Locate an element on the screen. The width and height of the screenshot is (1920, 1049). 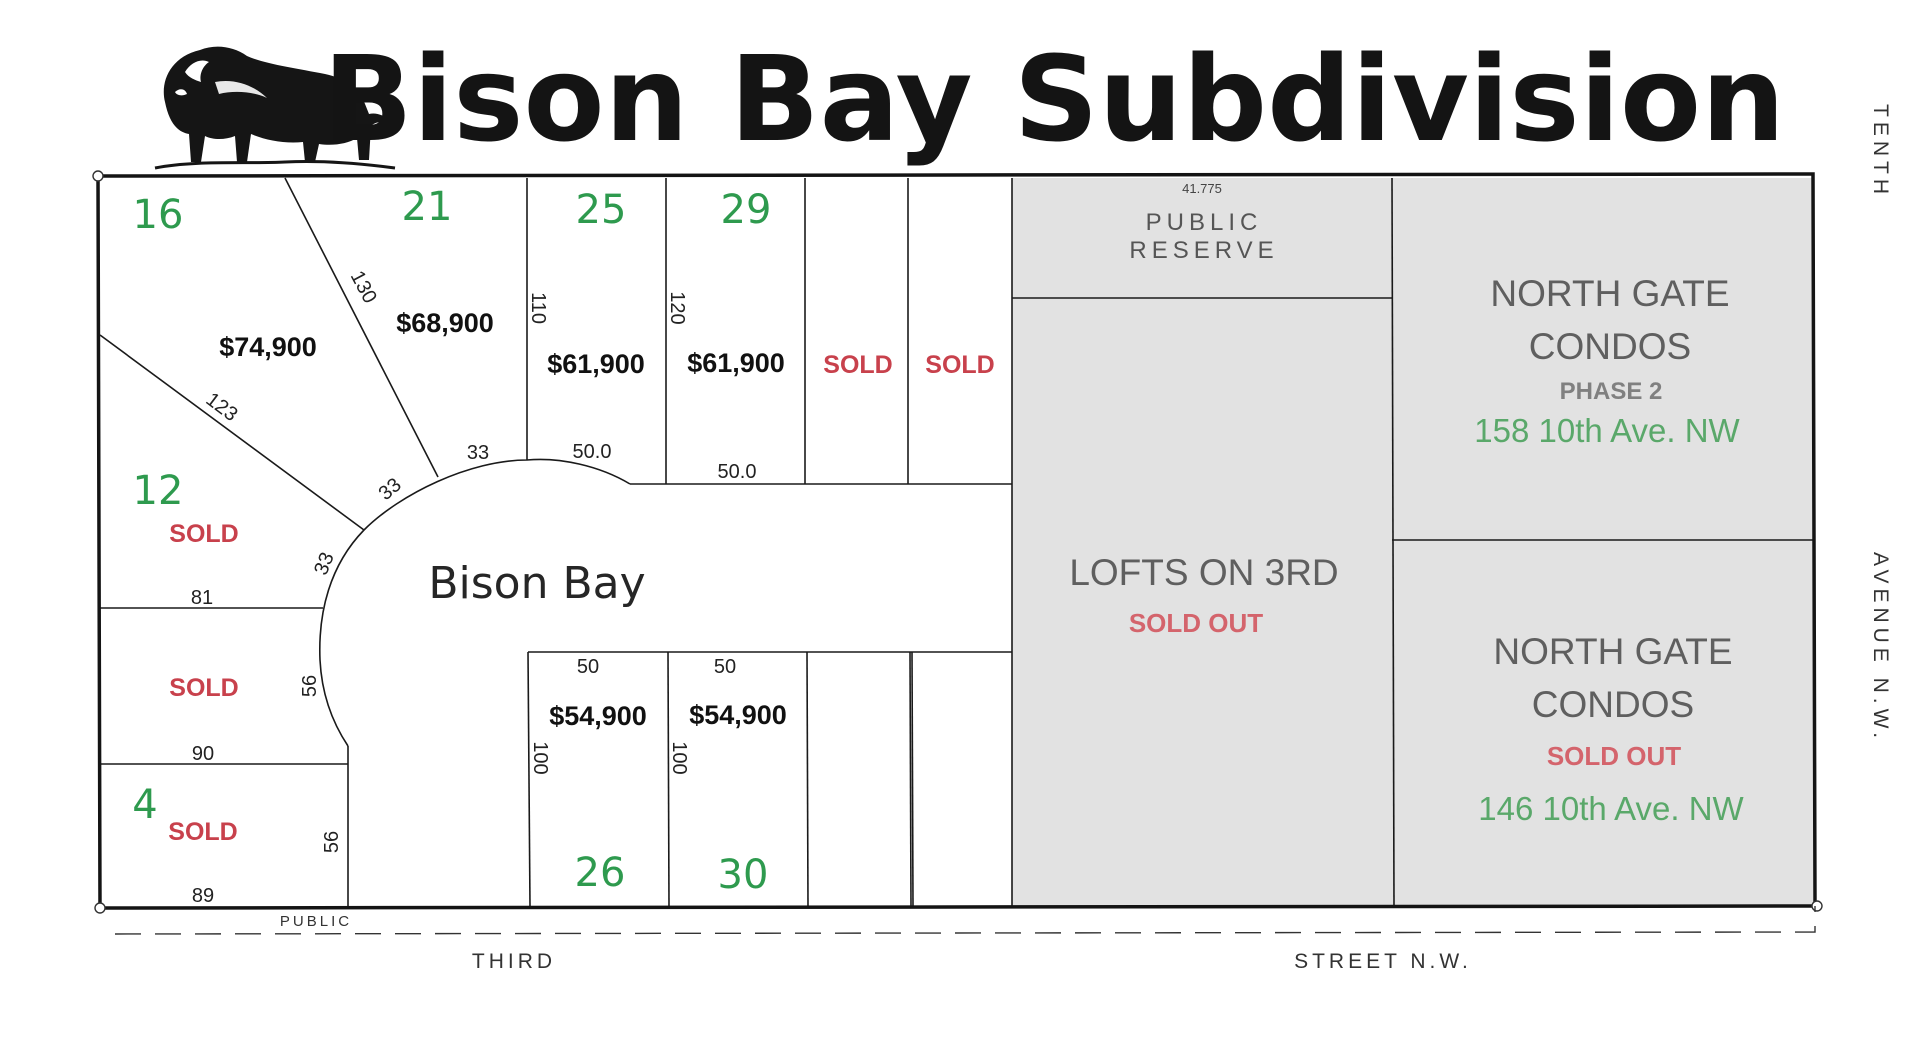
public-lane is located at coordinates (965, 920).